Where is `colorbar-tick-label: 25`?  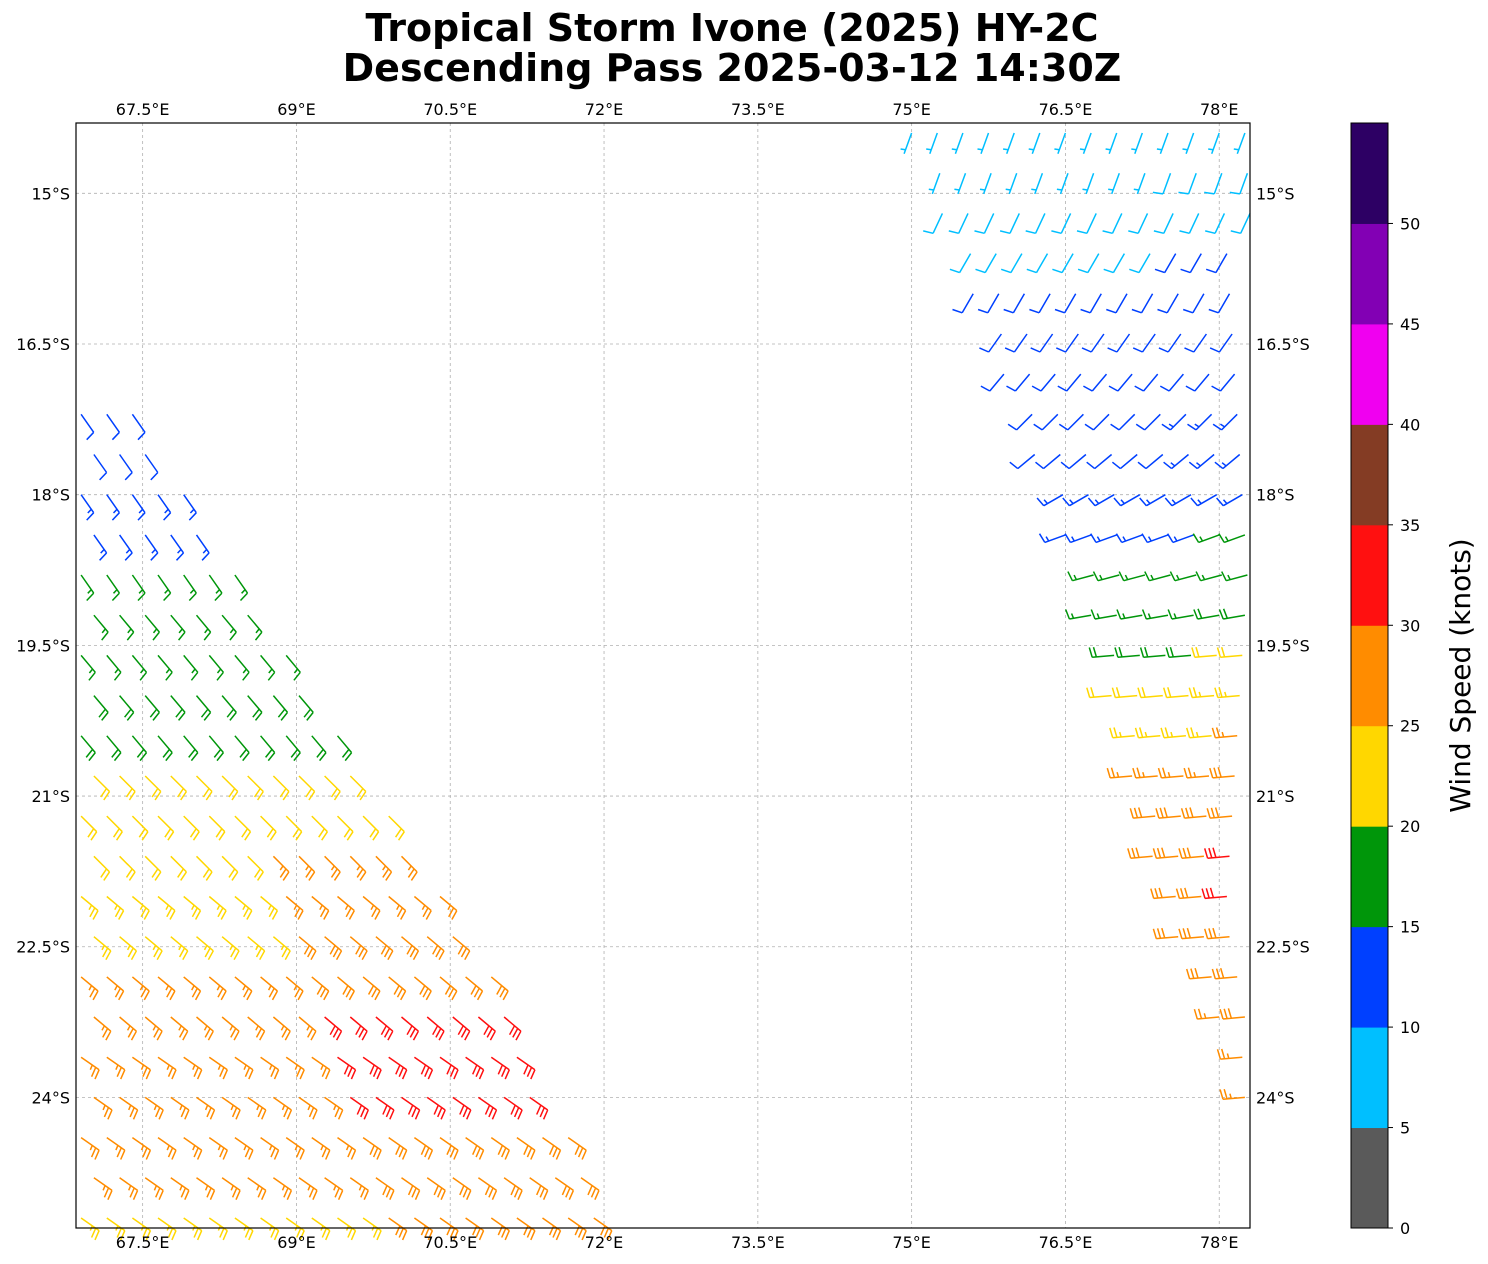
colorbar-tick-label: 25 is located at coordinates (1410, 726).